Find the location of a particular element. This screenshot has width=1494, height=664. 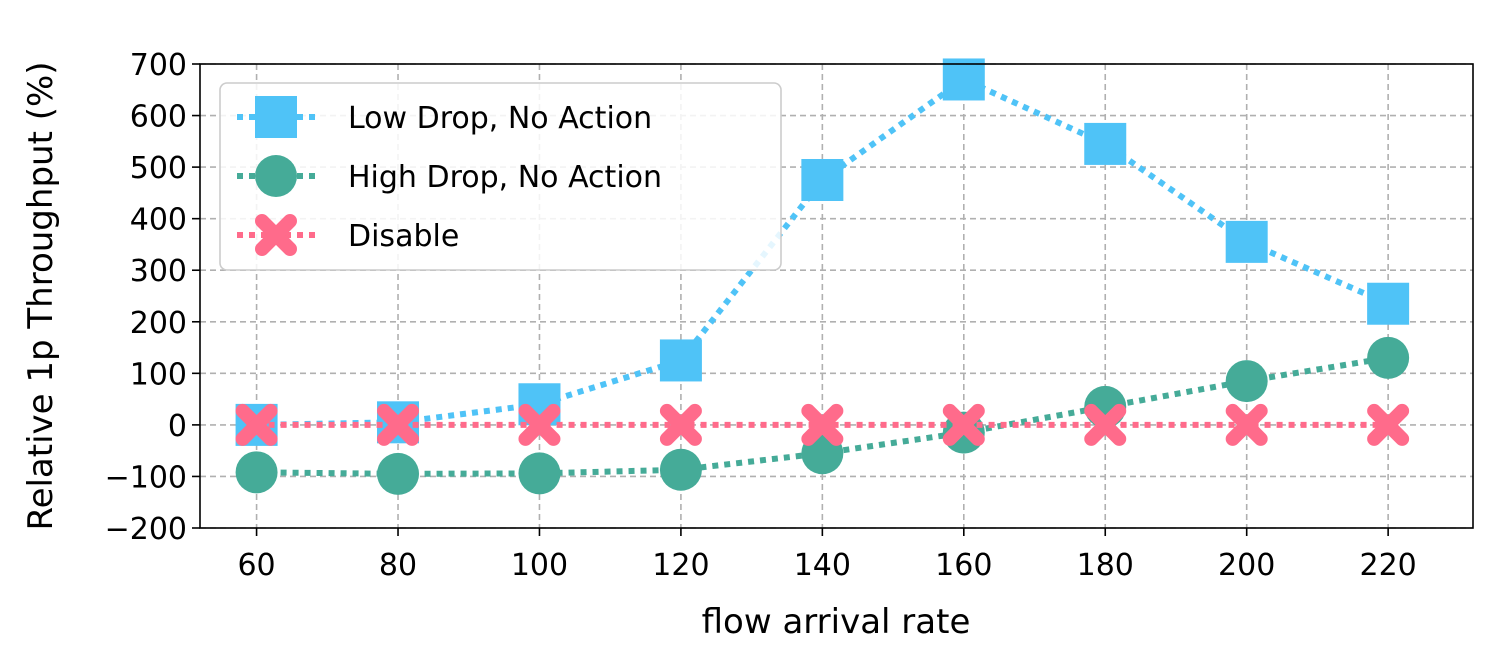

x-tick-label: 60 is located at coordinates (256, 565).